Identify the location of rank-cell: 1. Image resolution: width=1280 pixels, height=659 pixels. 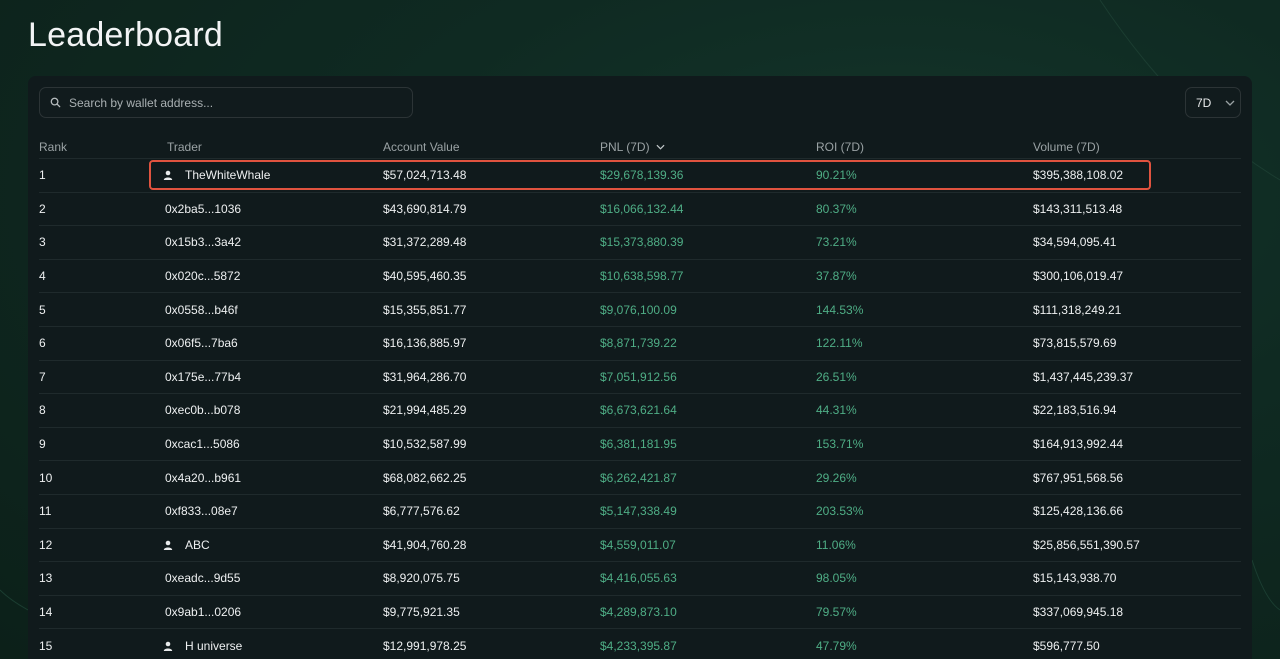
(42, 175).